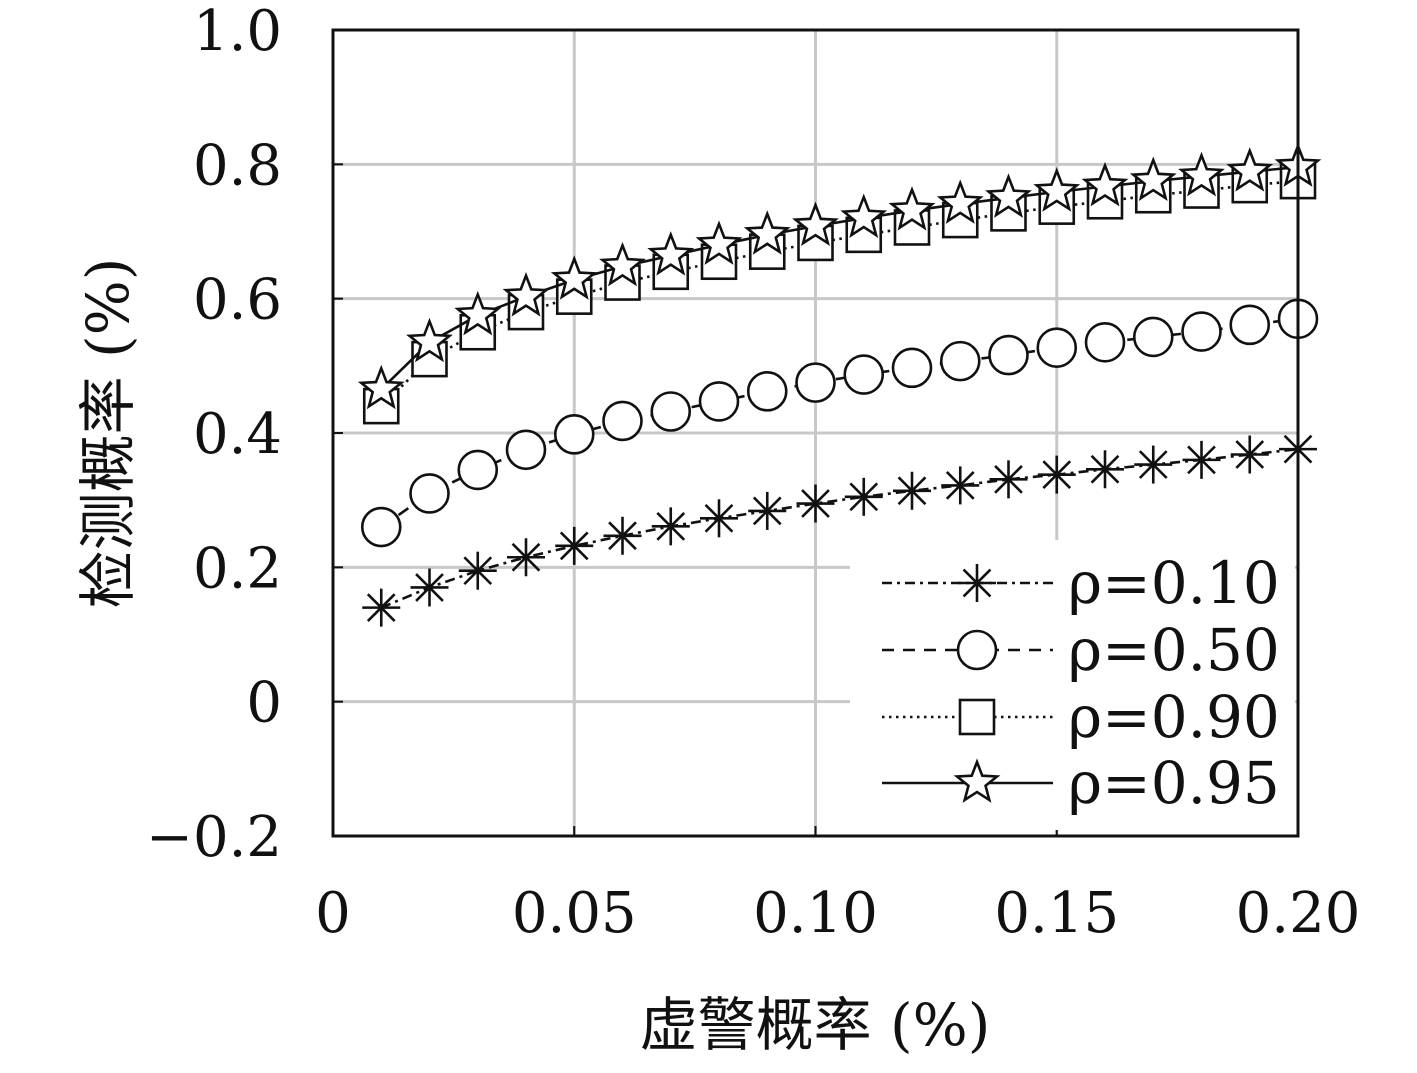 This screenshot has width=1417, height=1073. Describe the element at coordinates (237, 32) in the screenshot. I see `y-tick-label: 1.0` at that location.